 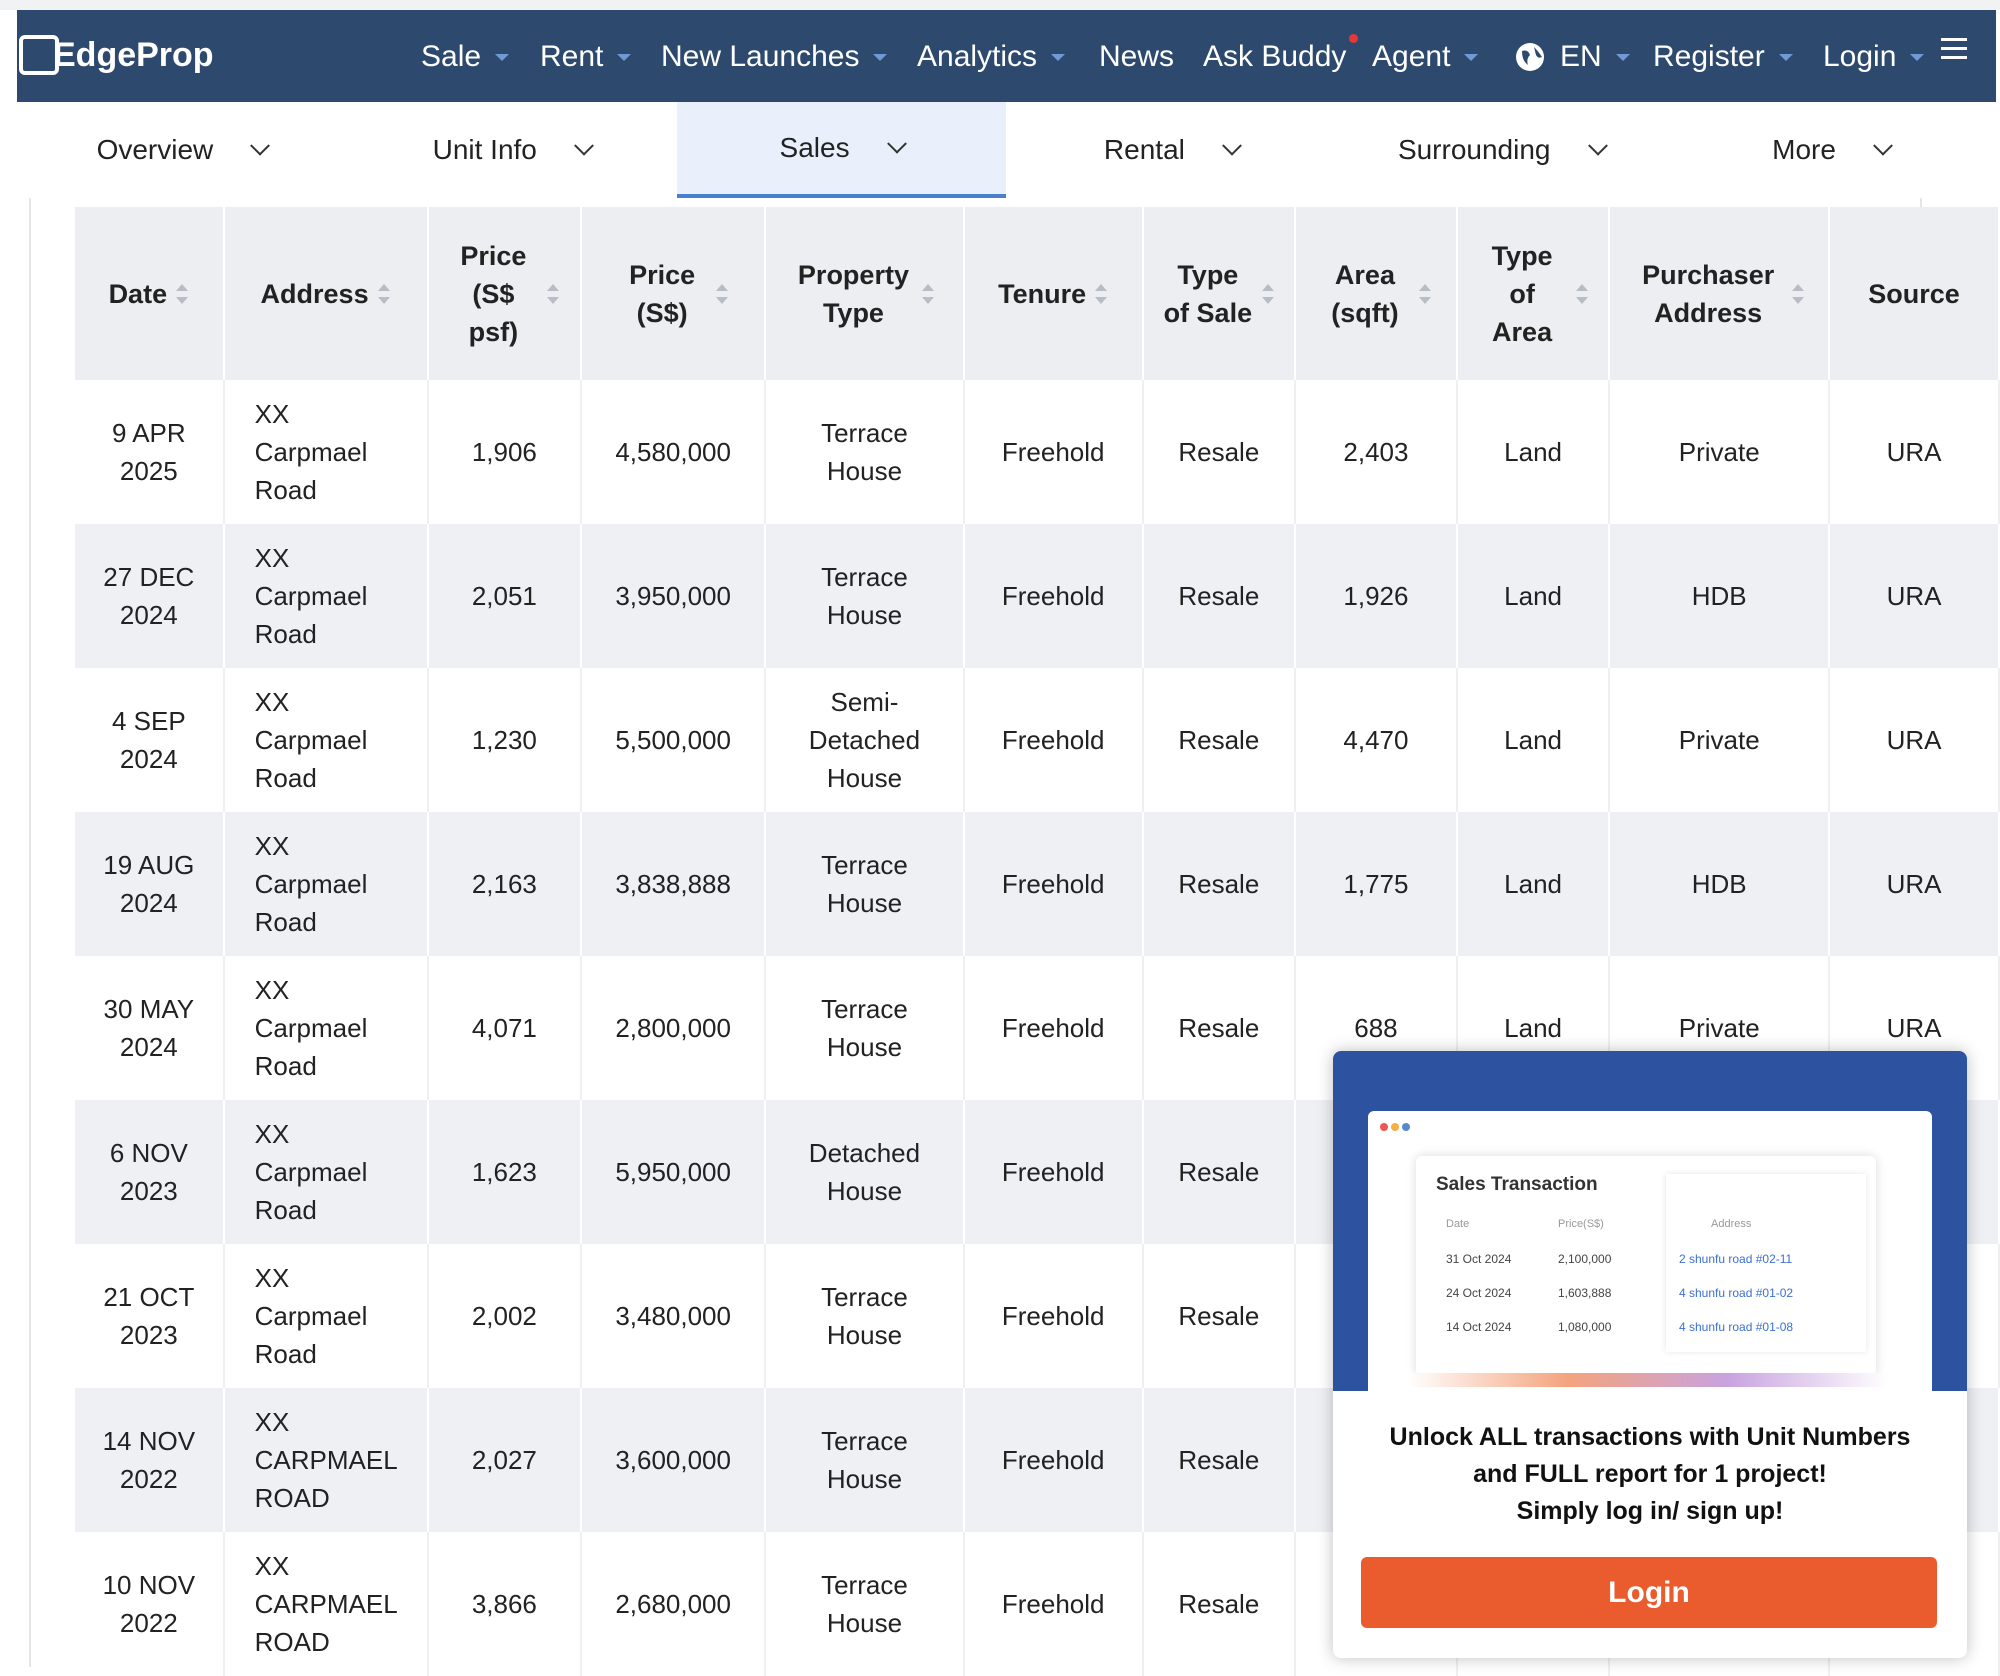 What do you see at coordinates (149, 1028) in the screenshot?
I see `cell-text: 30 MAY 2024` at bounding box center [149, 1028].